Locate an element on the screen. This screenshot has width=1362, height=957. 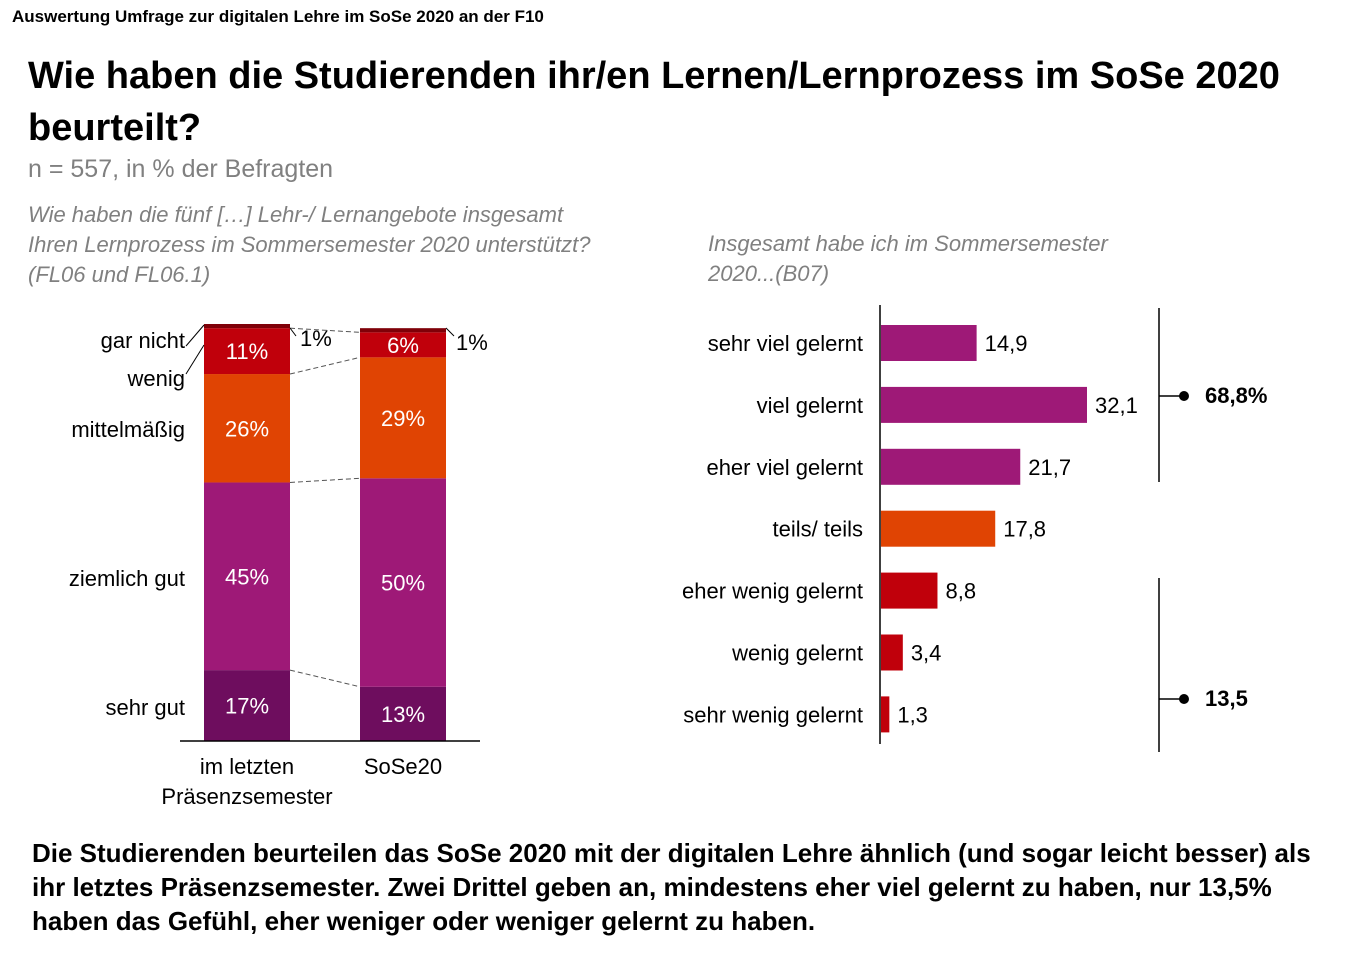
hbar-value-label: 14,9 is located at coordinates (1006, 343).